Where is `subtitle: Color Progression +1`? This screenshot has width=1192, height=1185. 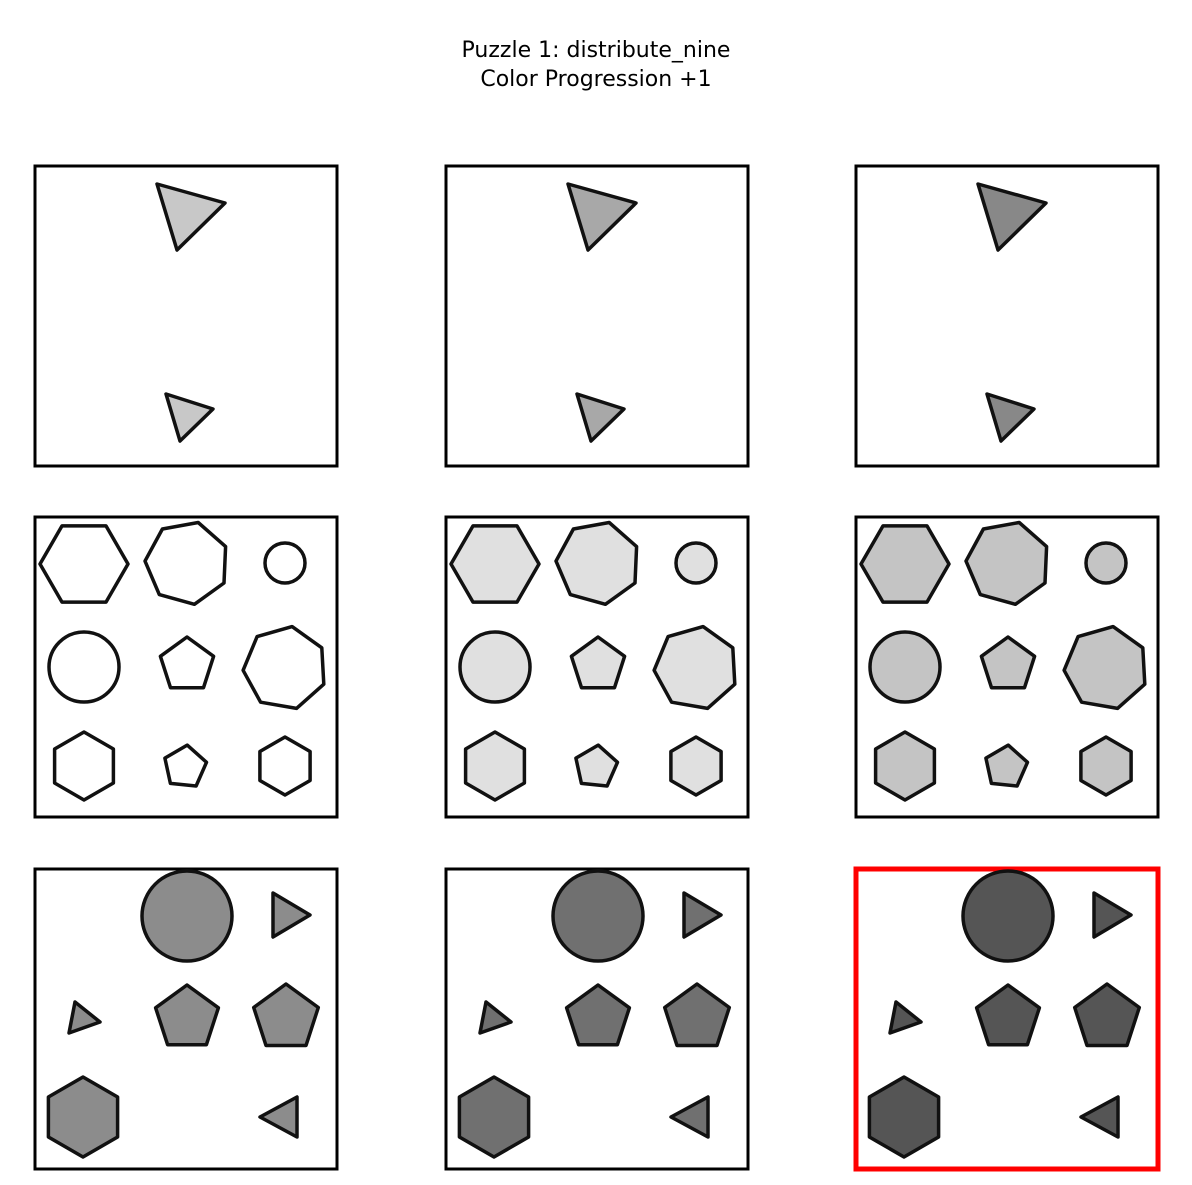
subtitle: Color Progression +1 is located at coordinates (595, 79).